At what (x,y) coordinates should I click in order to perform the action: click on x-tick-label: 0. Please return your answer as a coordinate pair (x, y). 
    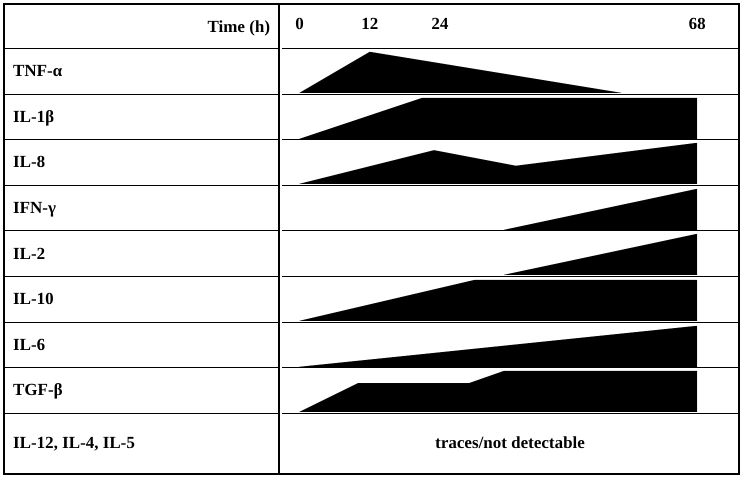
    Looking at the image, I should click on (299, 23).